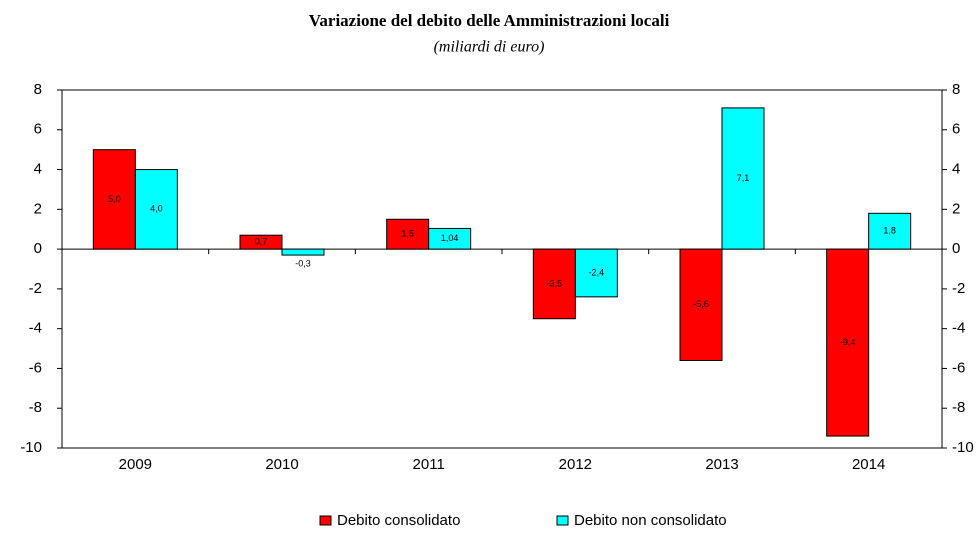 This screenshot has width=978, height=542. Describe the element at coordinates (35, 288) in the screenshot. I see `y-tick-label: -2` at that location.